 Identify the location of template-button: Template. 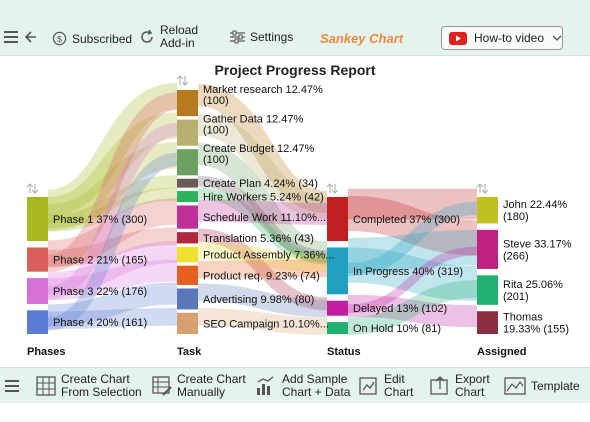
(542, 386).